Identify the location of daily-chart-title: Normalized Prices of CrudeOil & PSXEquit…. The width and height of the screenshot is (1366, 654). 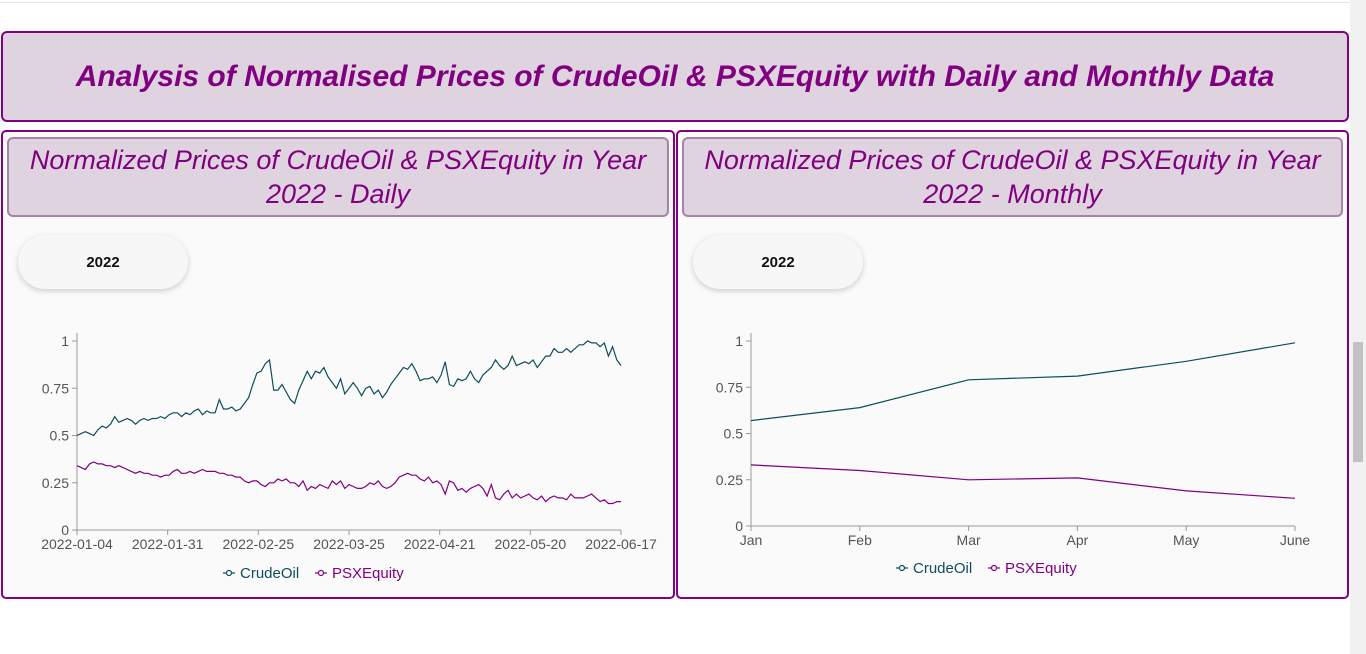
(338, 177).